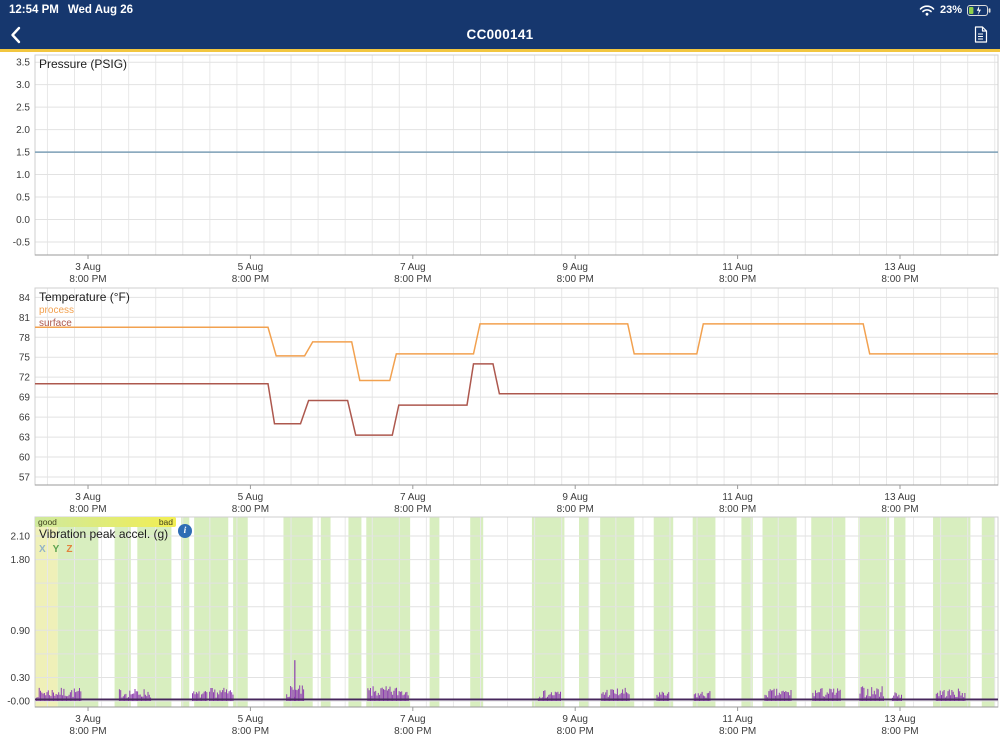  I want to click on vibration-axes-legend: X Y Z, so click(55, 549).